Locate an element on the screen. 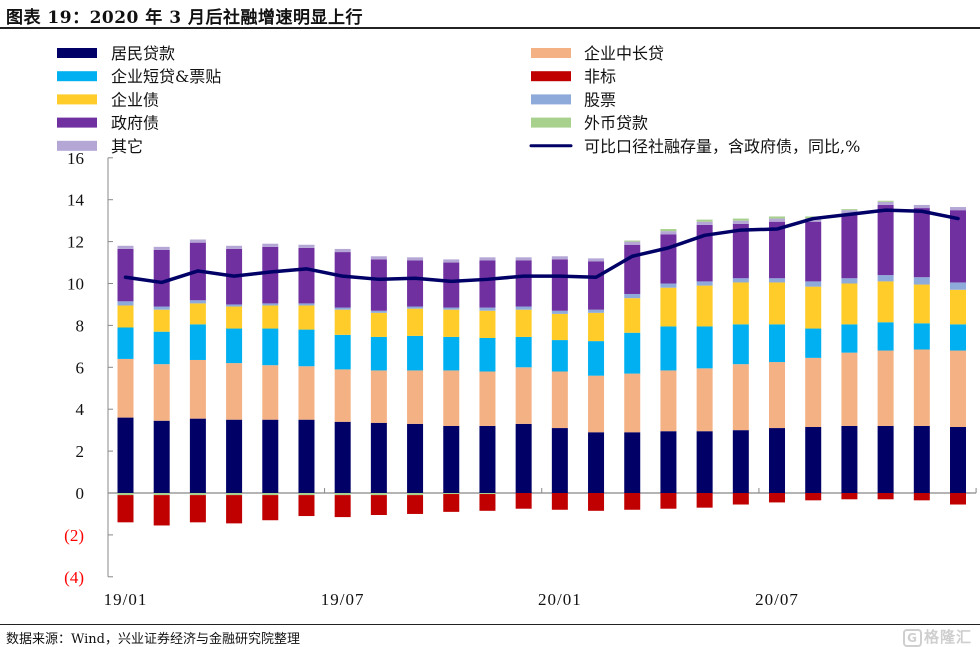 This screenshot has height=647, width=980. legend-label: 企业中长贷 is located at coordinates (624, 53).